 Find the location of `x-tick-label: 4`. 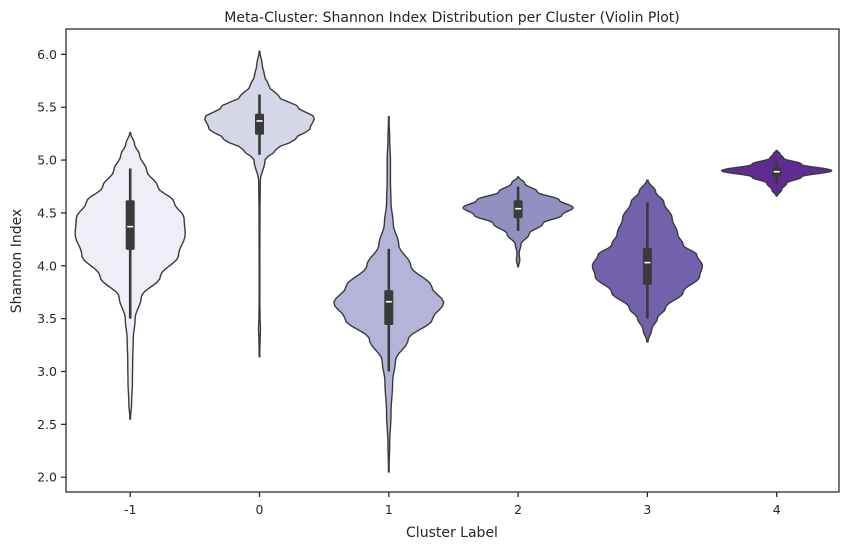

x-tick-label: 4 is located at coordinates (777, 509).